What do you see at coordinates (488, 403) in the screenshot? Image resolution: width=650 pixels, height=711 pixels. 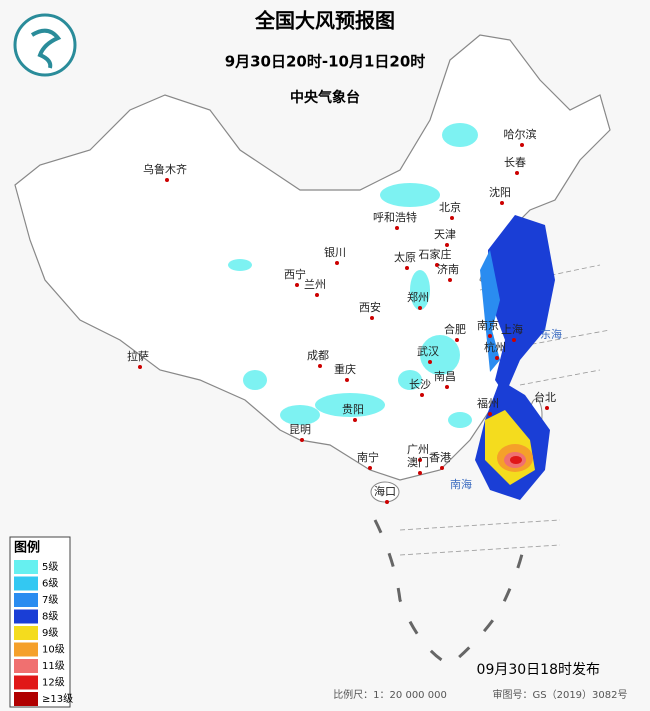 I see `city-label: 福州` at bounding box center [488, 403].